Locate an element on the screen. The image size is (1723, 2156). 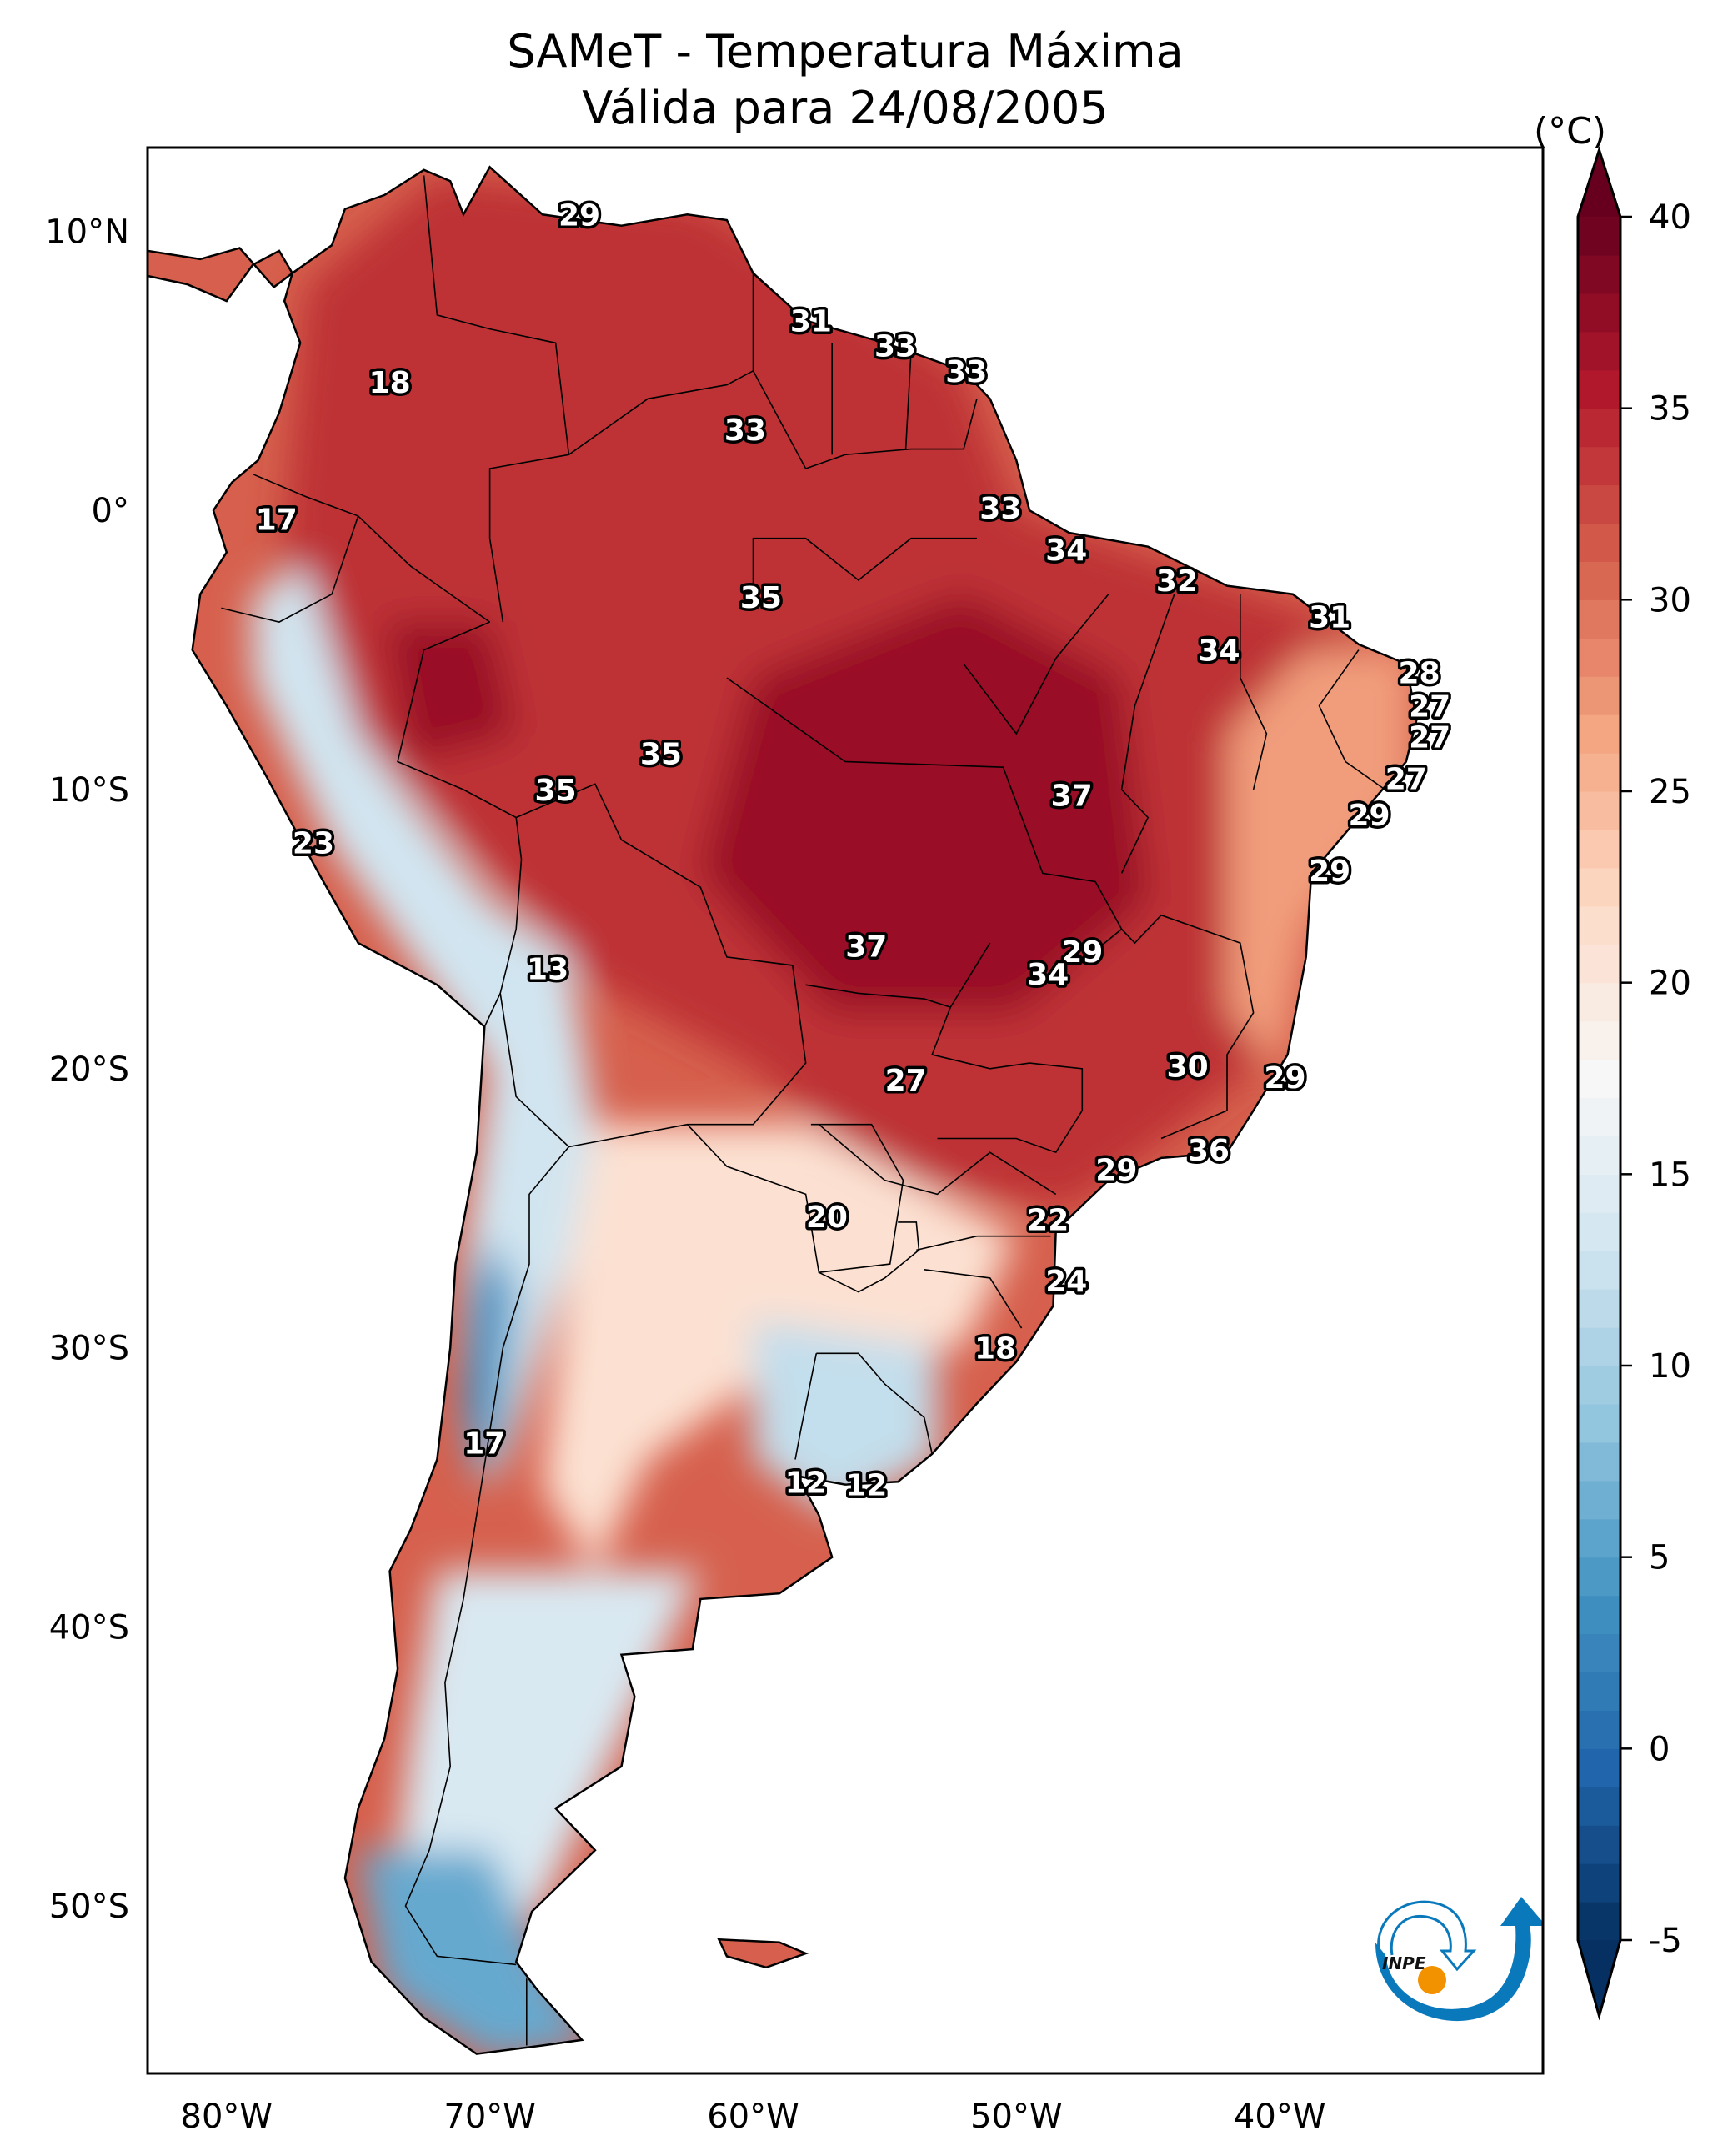
colorbar-tick-label: 0 is located at coordinates (1659, 1749).